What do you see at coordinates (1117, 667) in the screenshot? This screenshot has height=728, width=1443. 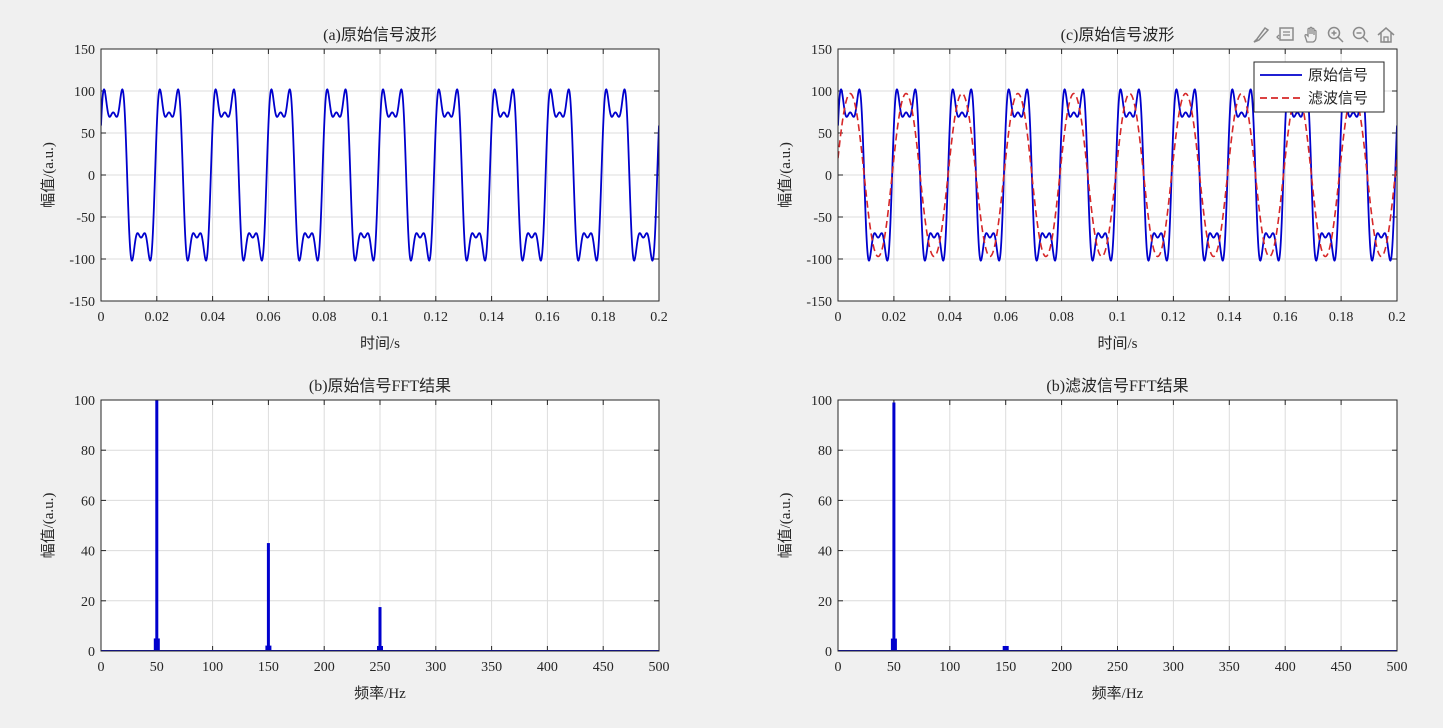 I see `x-tick-label: 250` at bounding box center [1117, 667].